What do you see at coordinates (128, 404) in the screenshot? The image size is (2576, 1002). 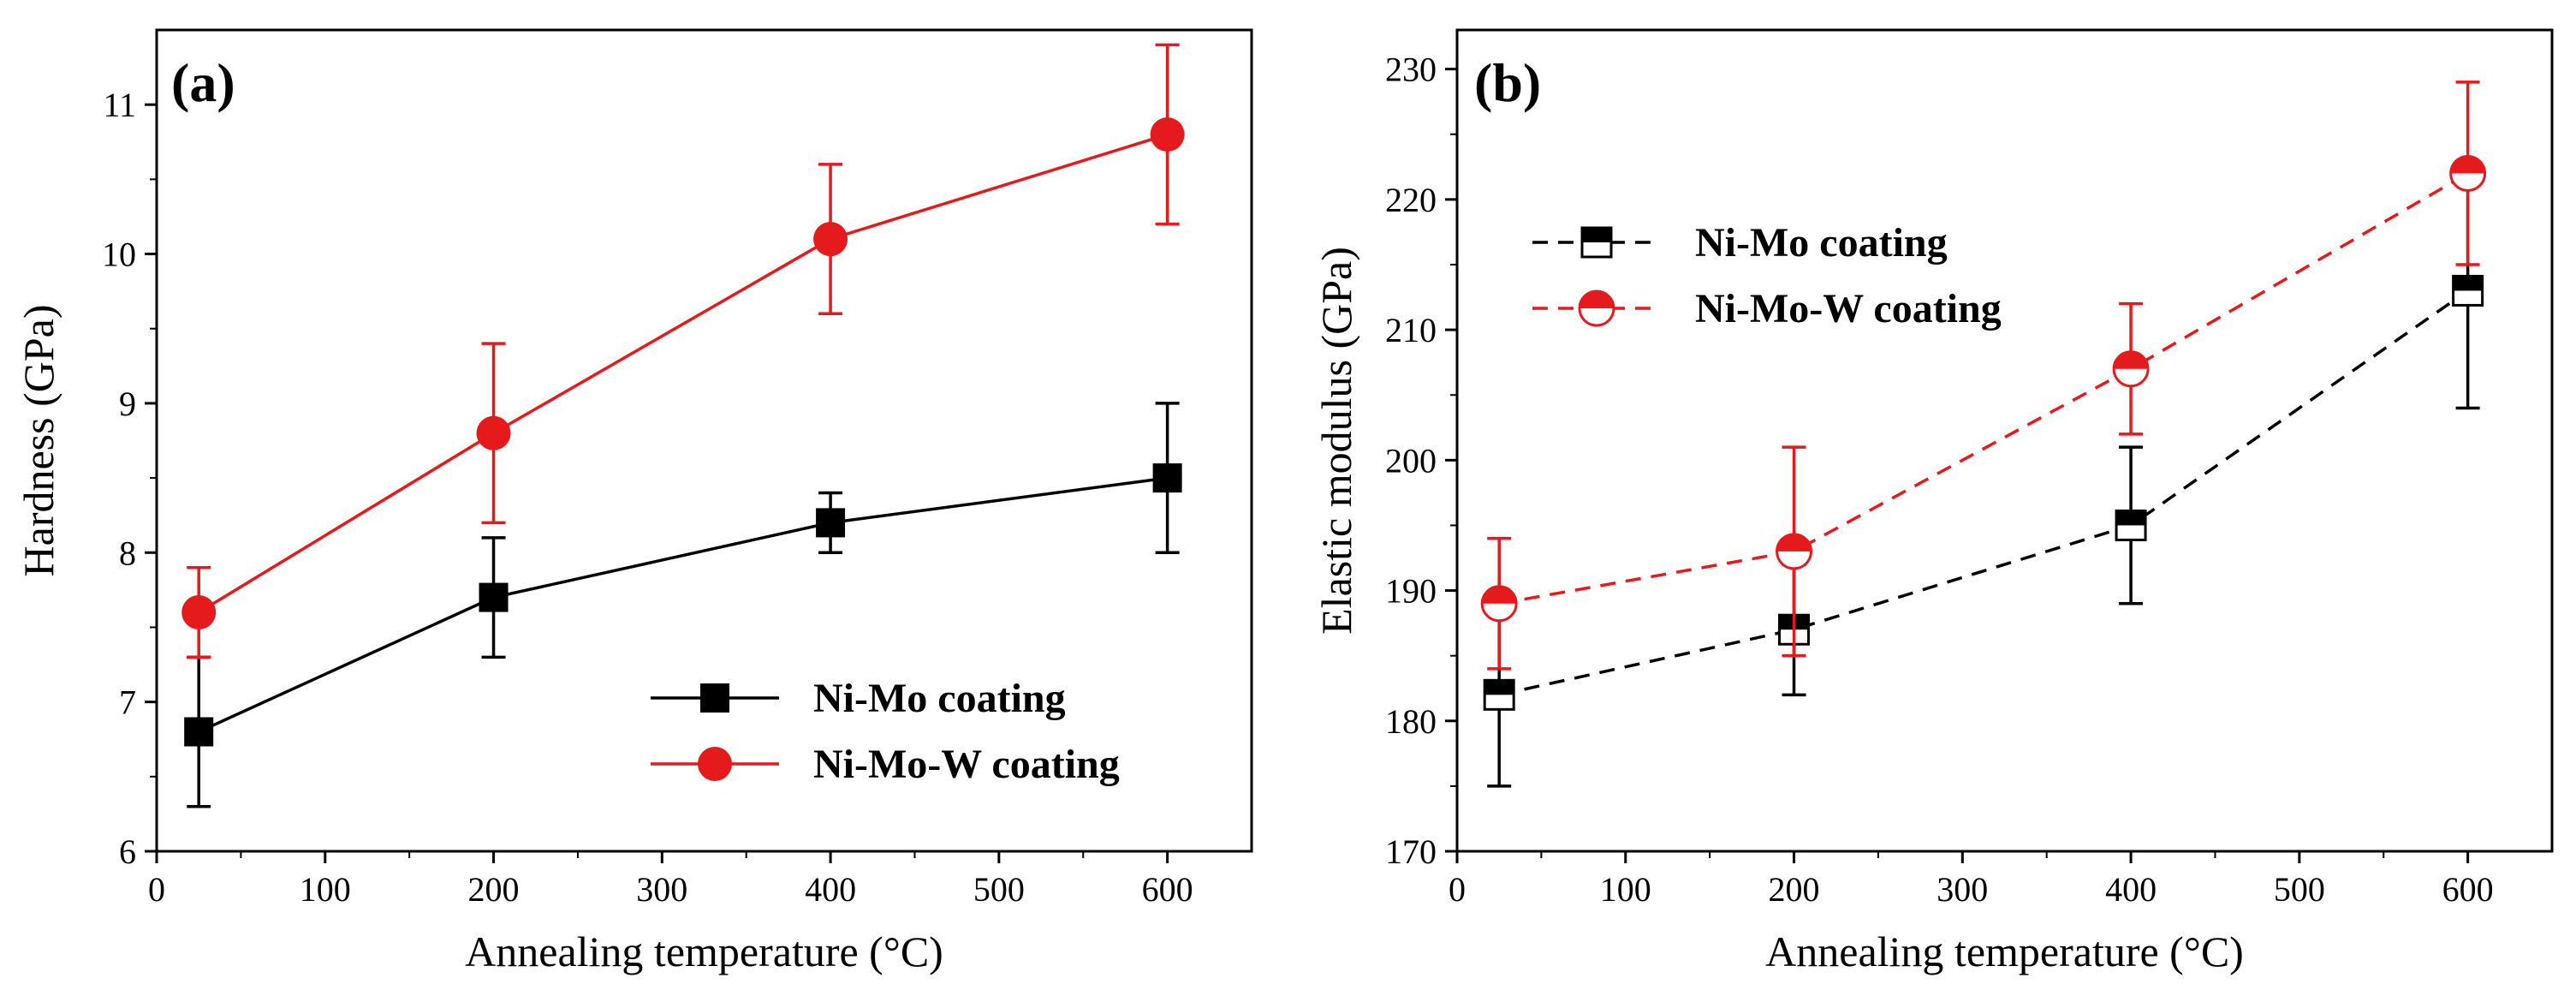 I see `y-tick-label: 9` at bounding box center [128, 404].